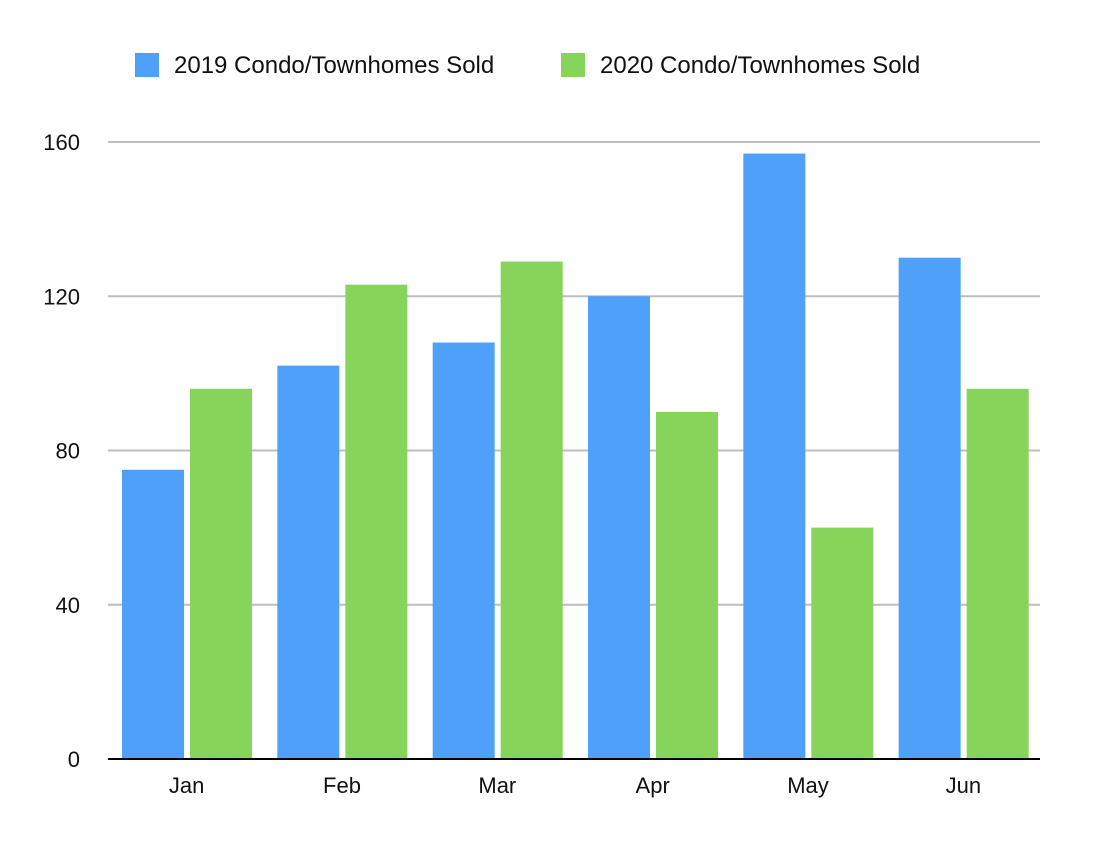 Image resolution: width=1112 pixels, height=867 pixels. What do you see at coordinates (929, 508) in the screenshot?
I see `bar-jun-2019` at bounding box center [929, 508].